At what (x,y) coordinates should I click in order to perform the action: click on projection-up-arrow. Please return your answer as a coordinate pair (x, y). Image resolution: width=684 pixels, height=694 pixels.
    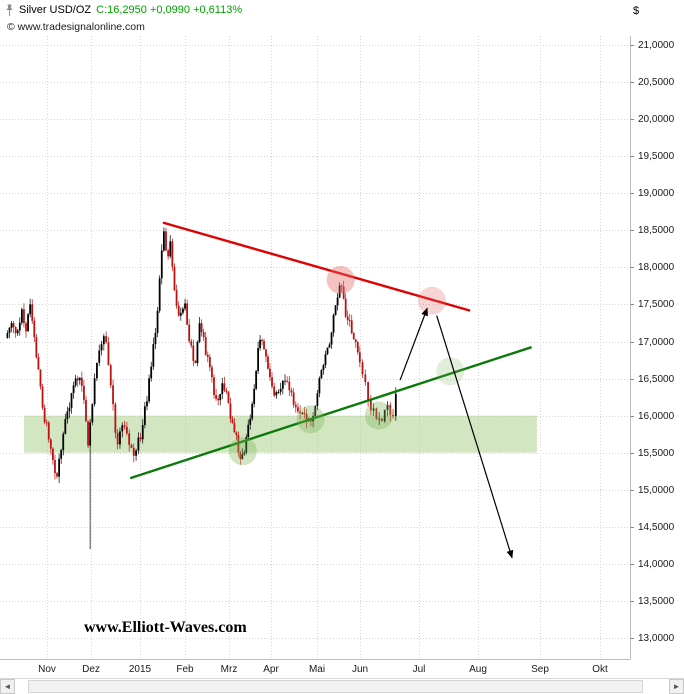
    Looking at the image, I should click on (413, 344).